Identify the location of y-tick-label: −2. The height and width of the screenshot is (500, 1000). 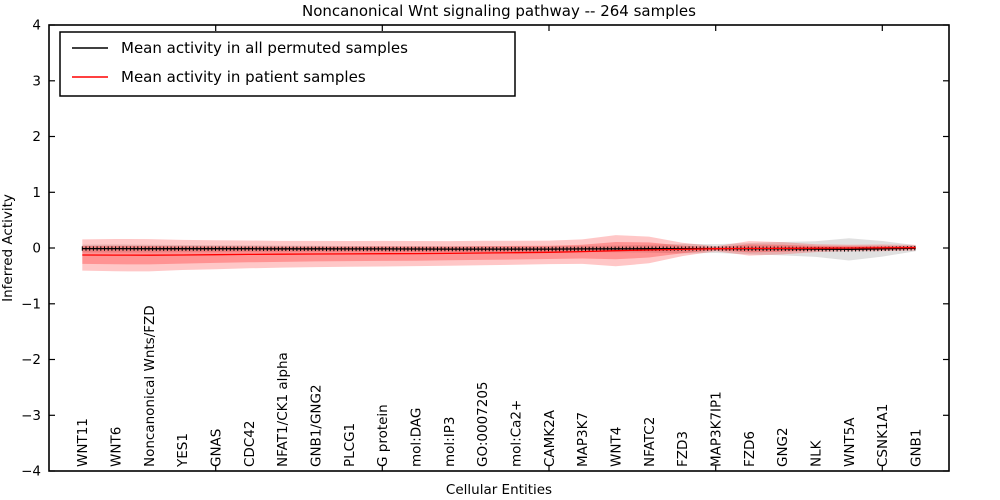
(31, 360).